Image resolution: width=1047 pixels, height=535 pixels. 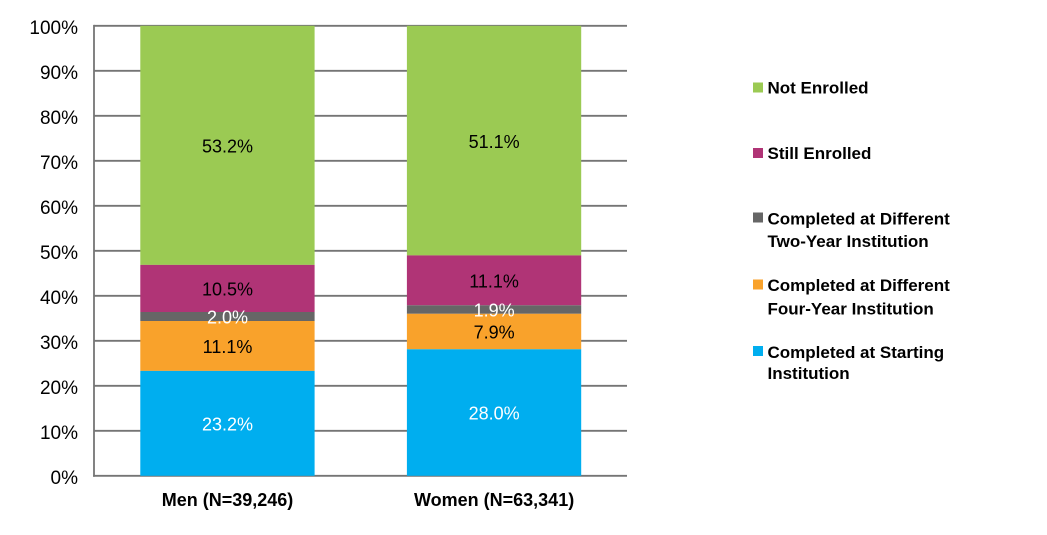 I want to click on svg-text: Institution, so click(x=809, y=373).